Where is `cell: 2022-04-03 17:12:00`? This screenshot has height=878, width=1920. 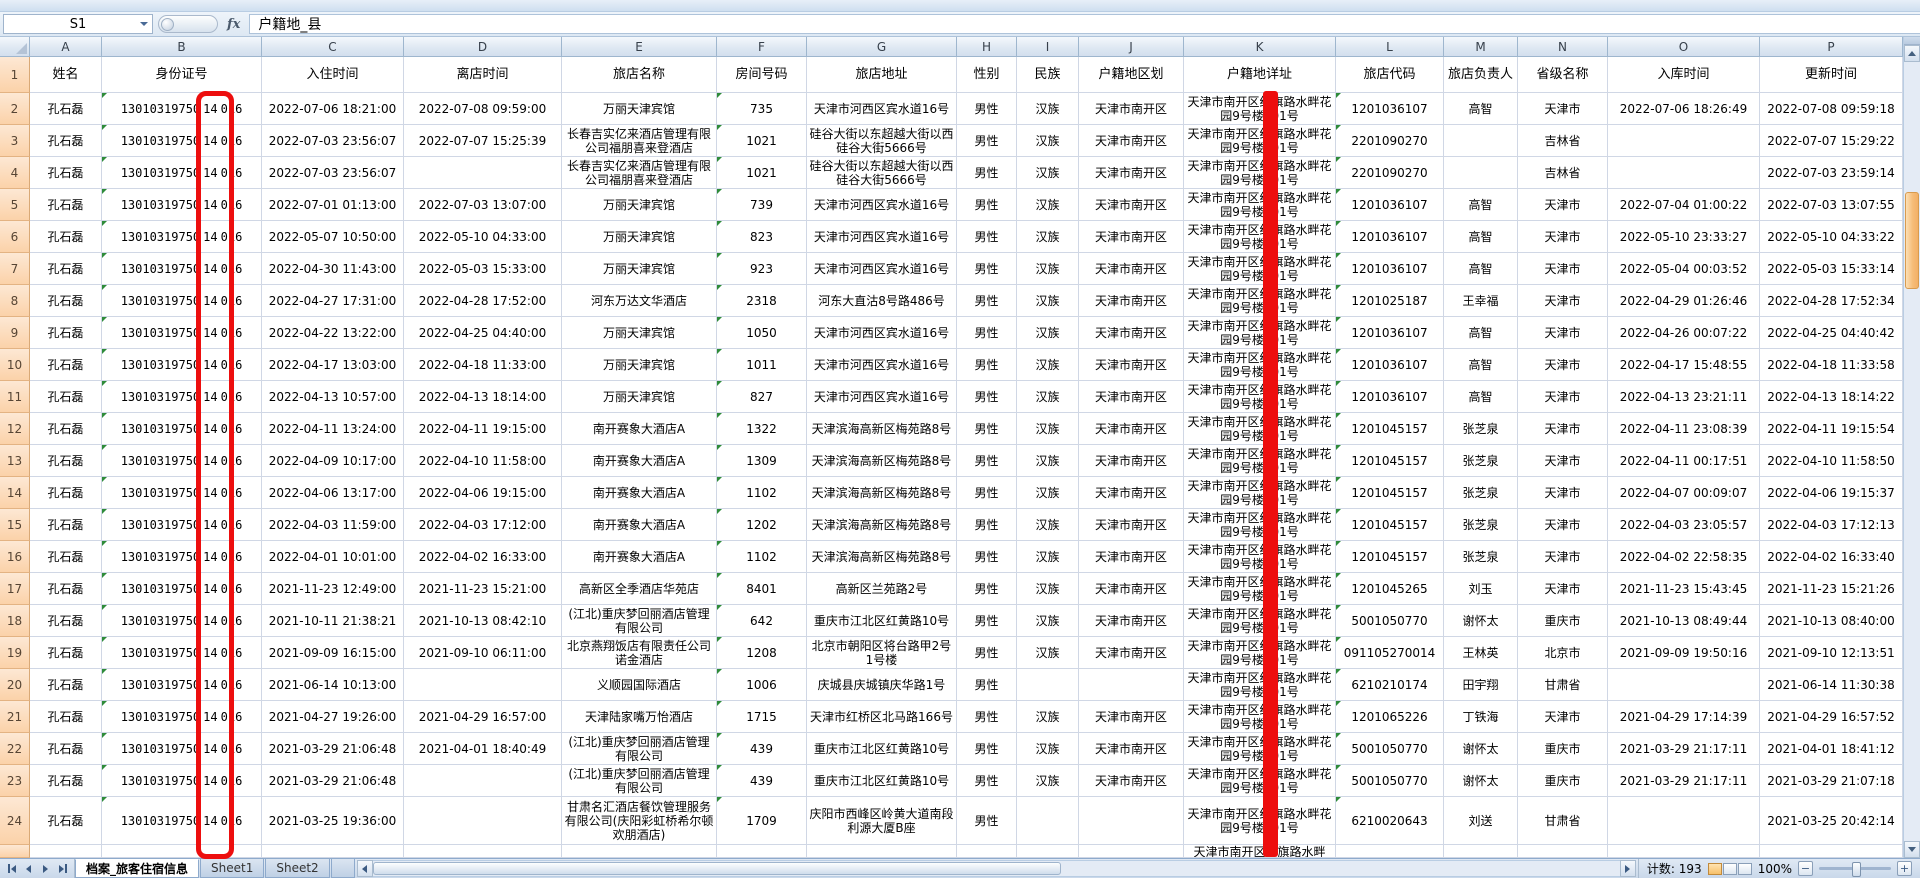 cell: 2022-04-03 17:12:00 is located at coordinates (483, 525).